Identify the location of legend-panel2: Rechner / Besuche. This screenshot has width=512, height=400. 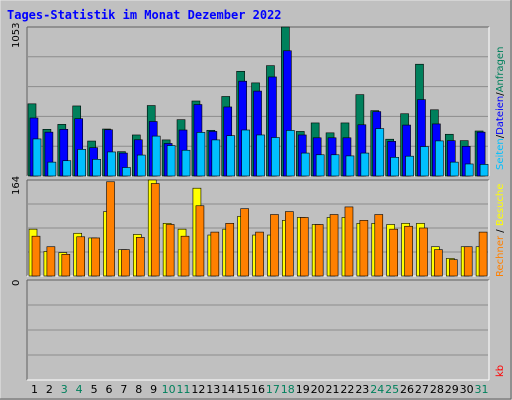
(500, 230).